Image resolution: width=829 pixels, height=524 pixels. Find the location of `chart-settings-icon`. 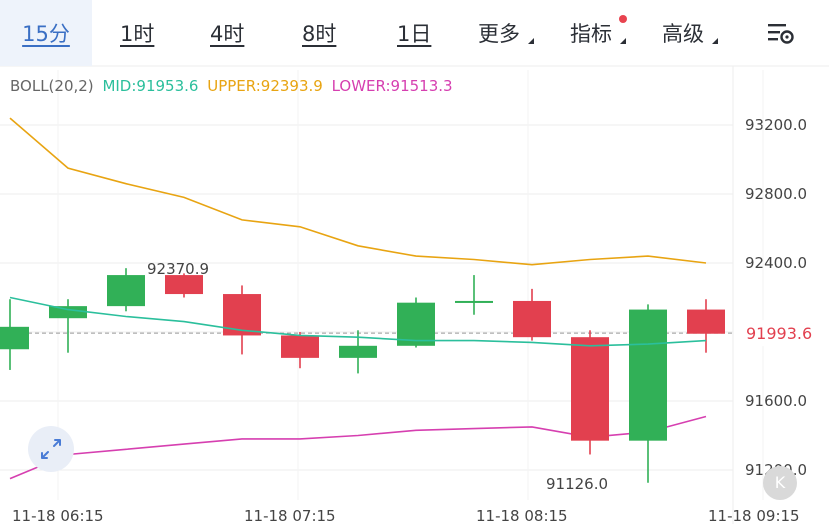

chart-settings-icon is located at coordinates (781, 34).